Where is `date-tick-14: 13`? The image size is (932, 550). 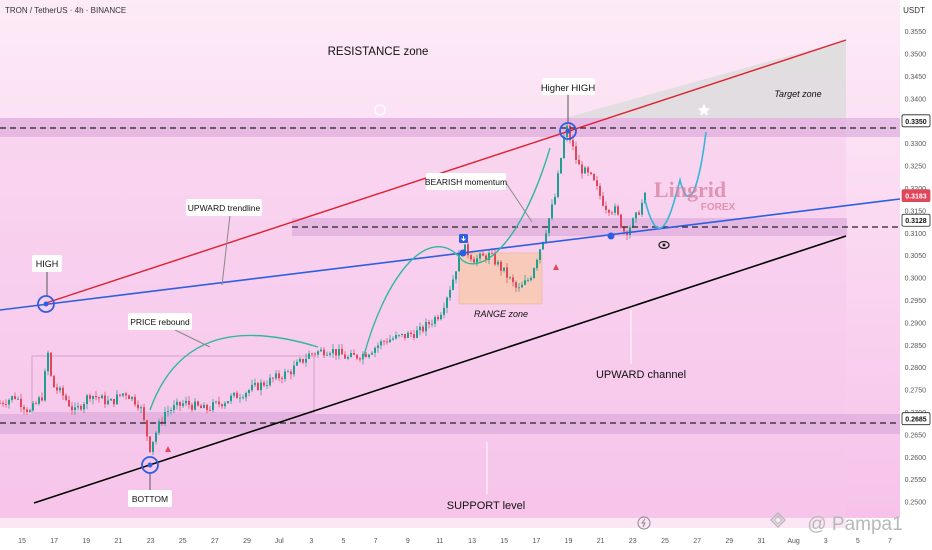 date-tick-14: 13 is located at coordinates (472, 541).